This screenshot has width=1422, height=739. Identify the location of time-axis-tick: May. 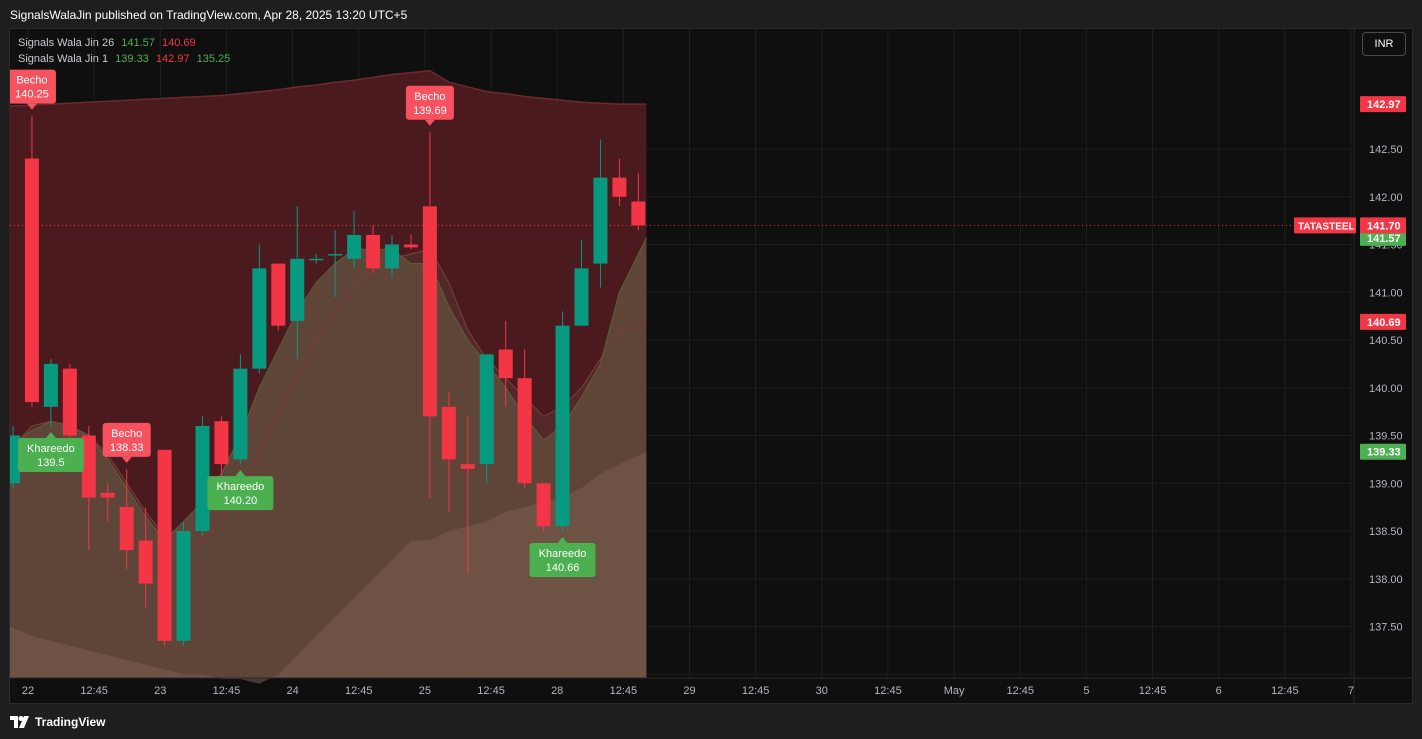
(954, 691).